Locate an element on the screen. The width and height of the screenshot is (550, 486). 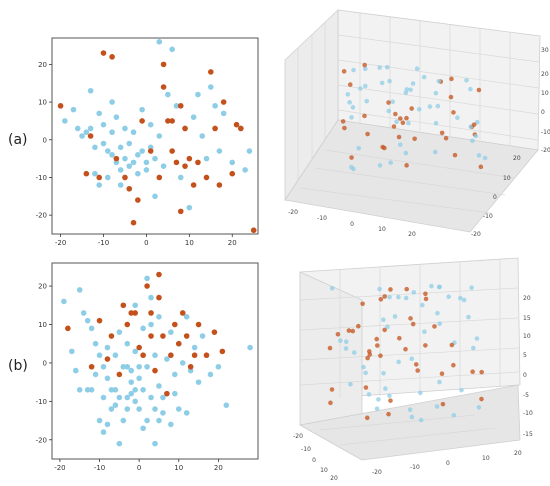
b3d-x-tick-label: -10 is located at coordinates (306, 449).